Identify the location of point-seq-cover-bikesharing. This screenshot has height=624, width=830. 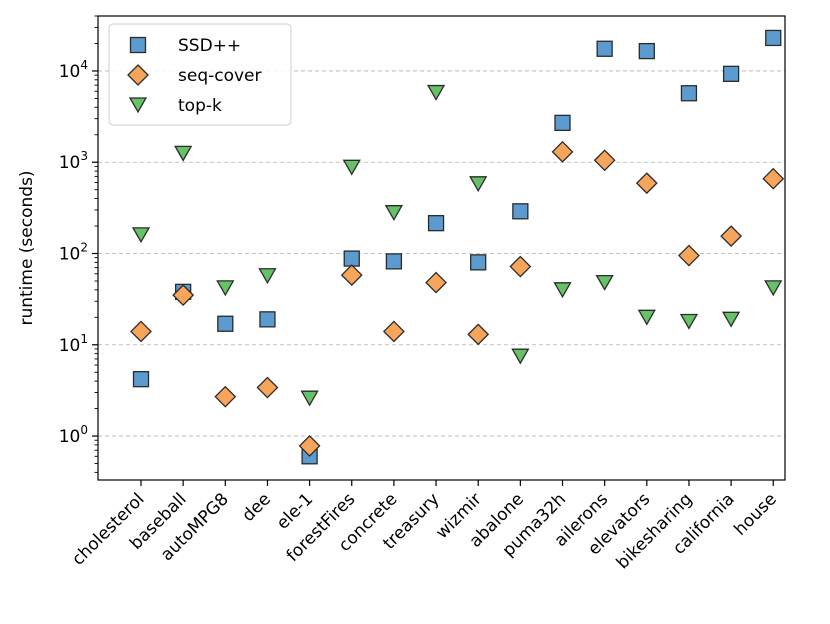
(689, 255).